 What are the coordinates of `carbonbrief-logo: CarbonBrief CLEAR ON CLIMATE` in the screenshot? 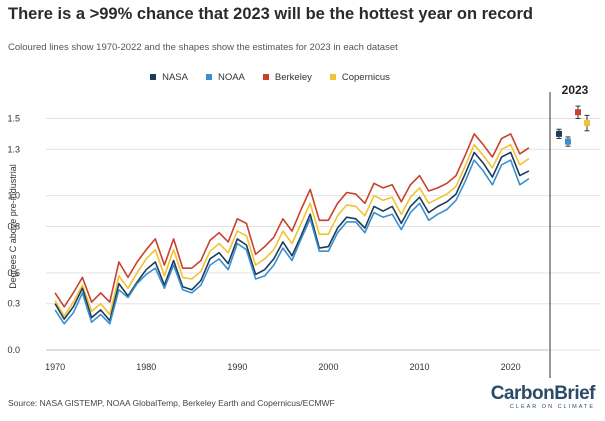 It's located at (543, 397).